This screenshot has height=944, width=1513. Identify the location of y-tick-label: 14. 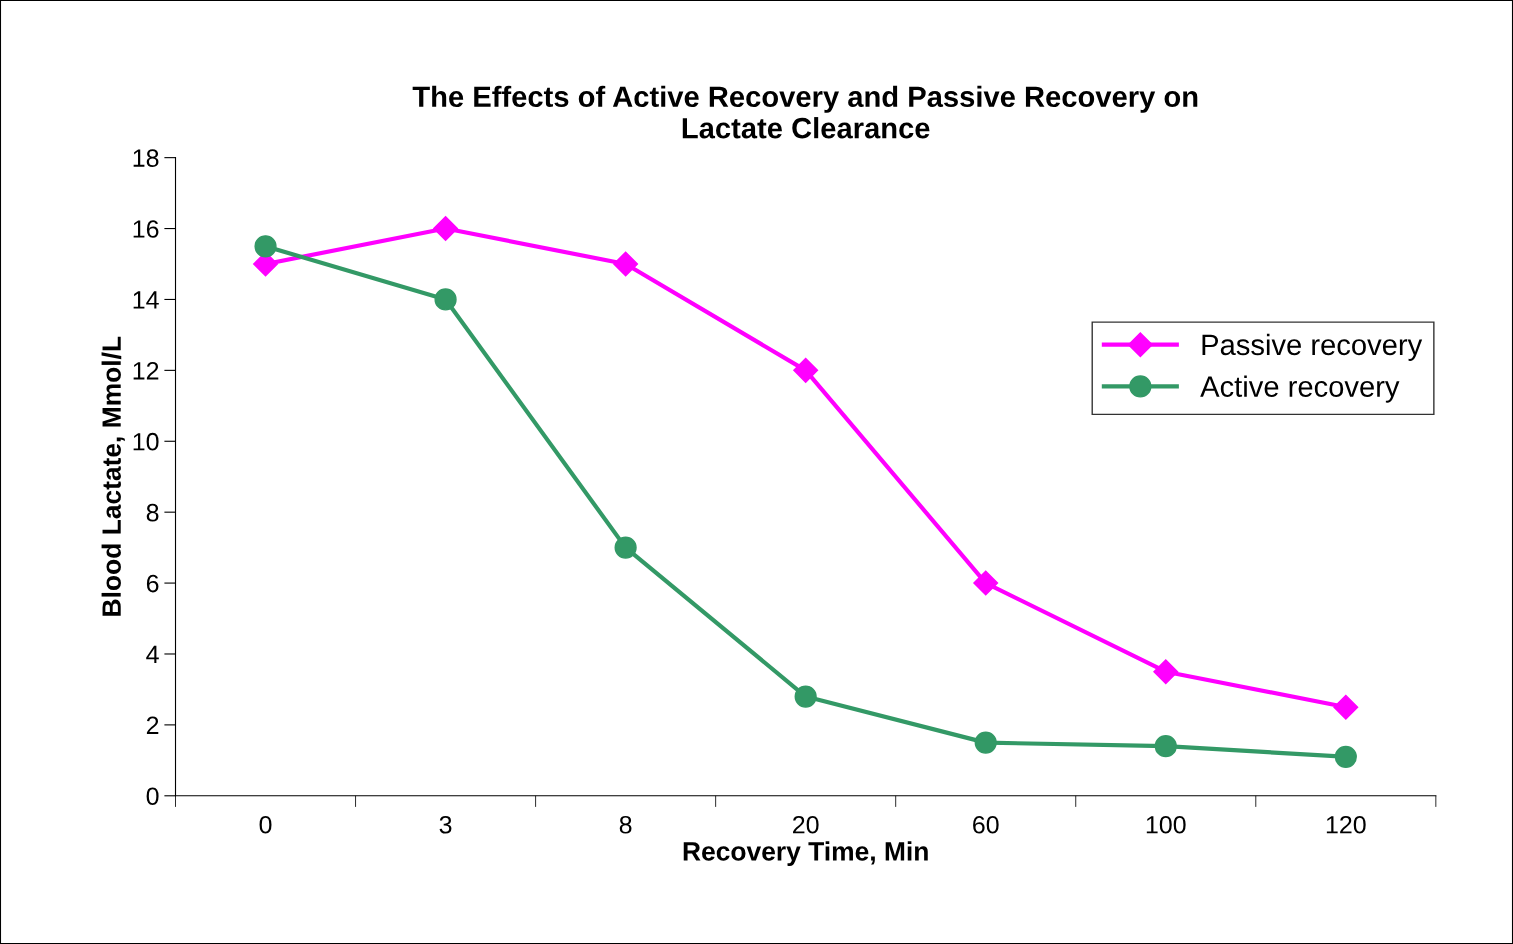
(146, 300).